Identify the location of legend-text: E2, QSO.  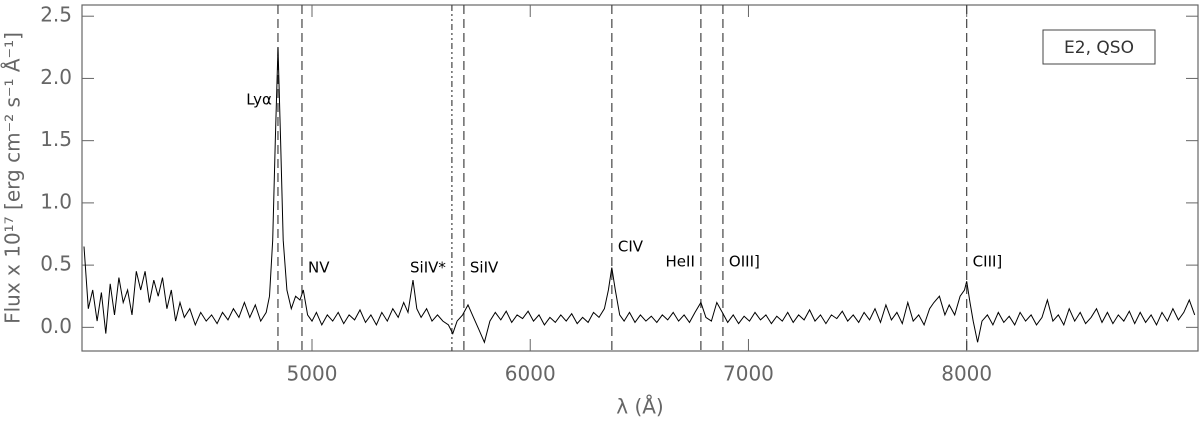
(1099, 48).